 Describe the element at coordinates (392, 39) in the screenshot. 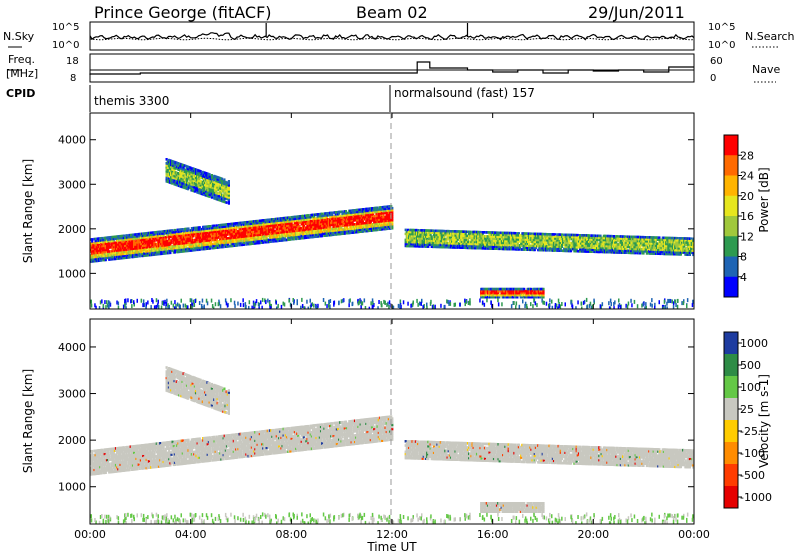

I see `noise-search-line` at that location.